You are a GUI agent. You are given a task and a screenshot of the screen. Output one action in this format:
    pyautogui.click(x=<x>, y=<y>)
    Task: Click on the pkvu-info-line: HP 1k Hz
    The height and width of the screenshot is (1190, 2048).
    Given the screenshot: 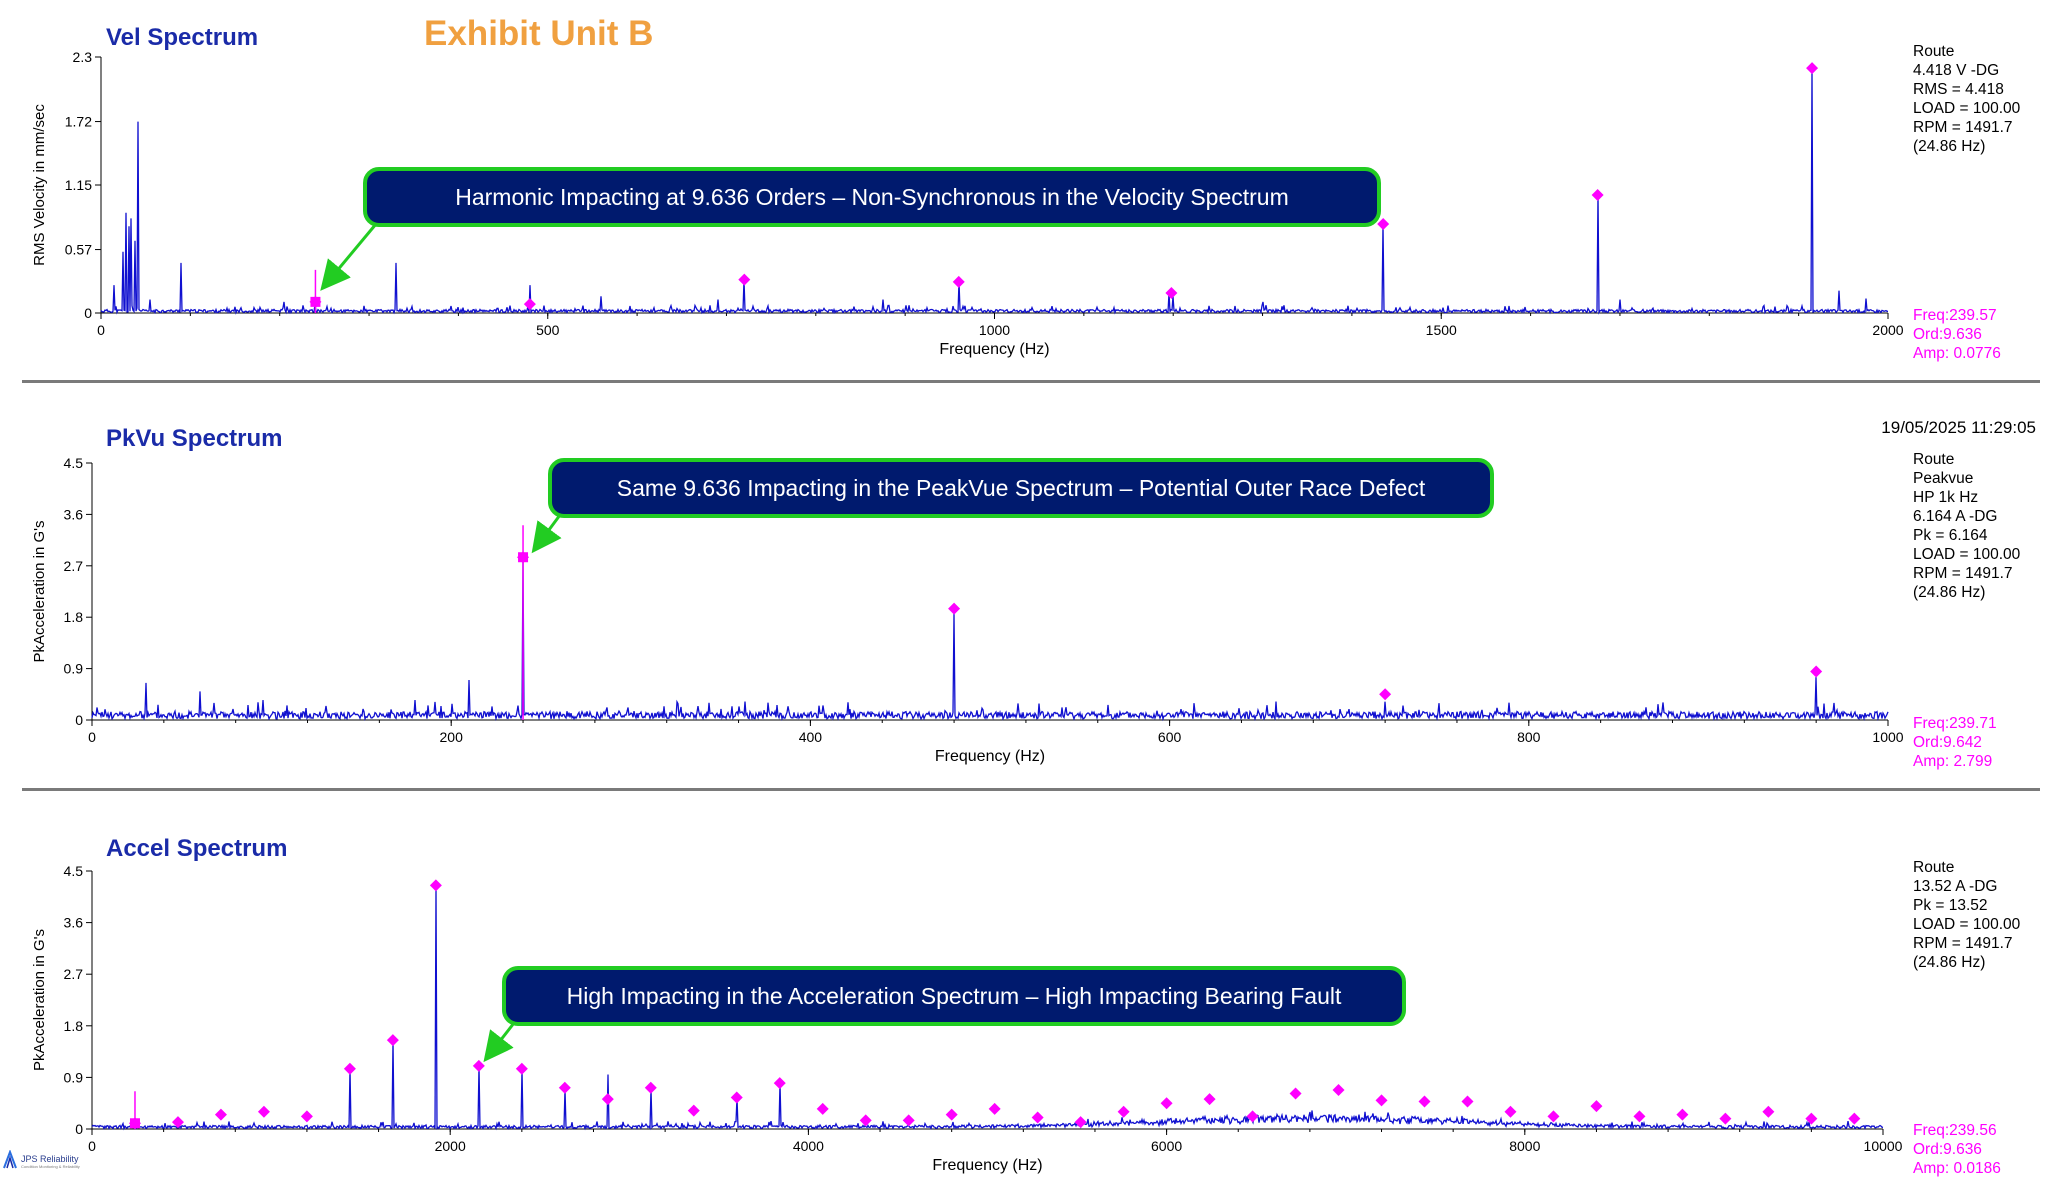 What is the action you would take?
    pyautogui.click(x=1946, y=497)
    